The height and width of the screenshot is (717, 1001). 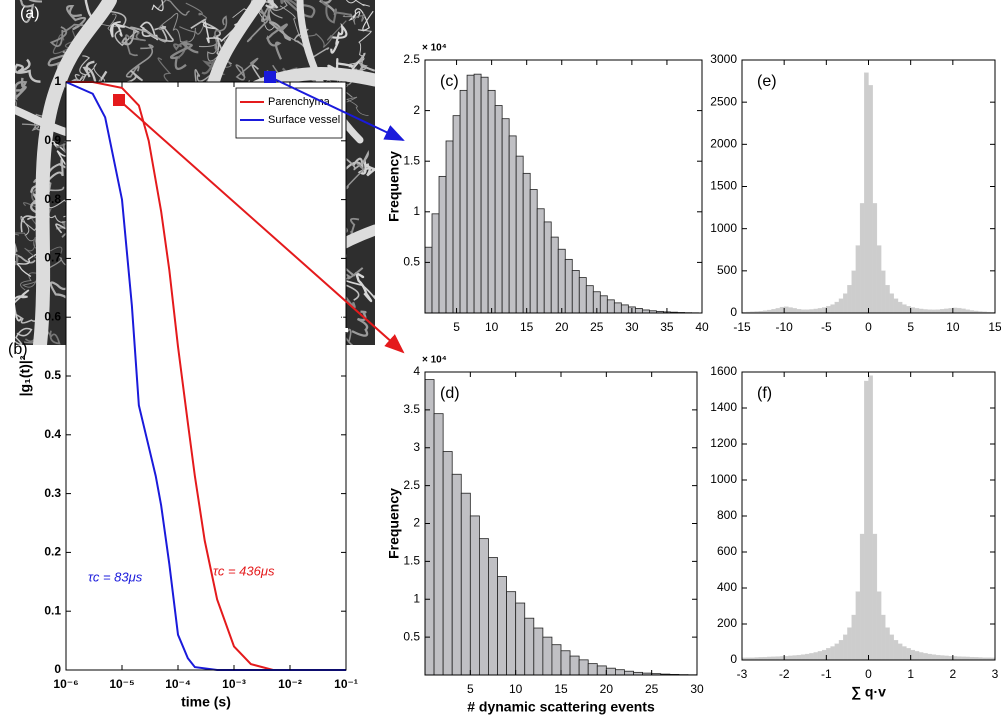 I want to click on legend-label: Surface vessel, so click(x=304, y=120).